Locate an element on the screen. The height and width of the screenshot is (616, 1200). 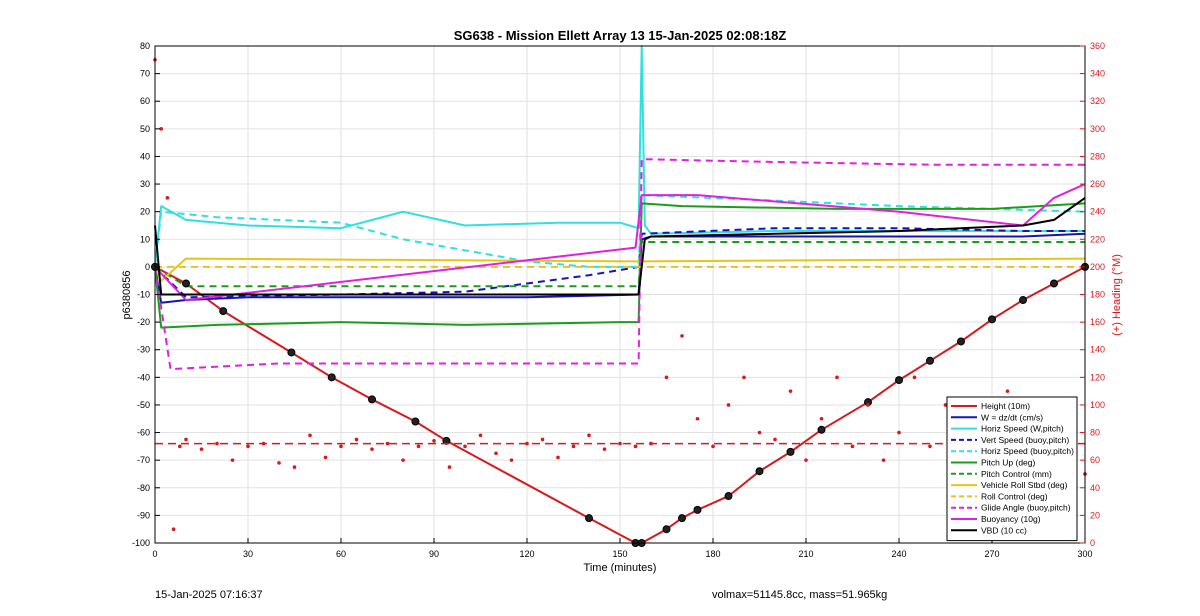
y2-tick-label: 180 is located at coordinates (1097, 295).